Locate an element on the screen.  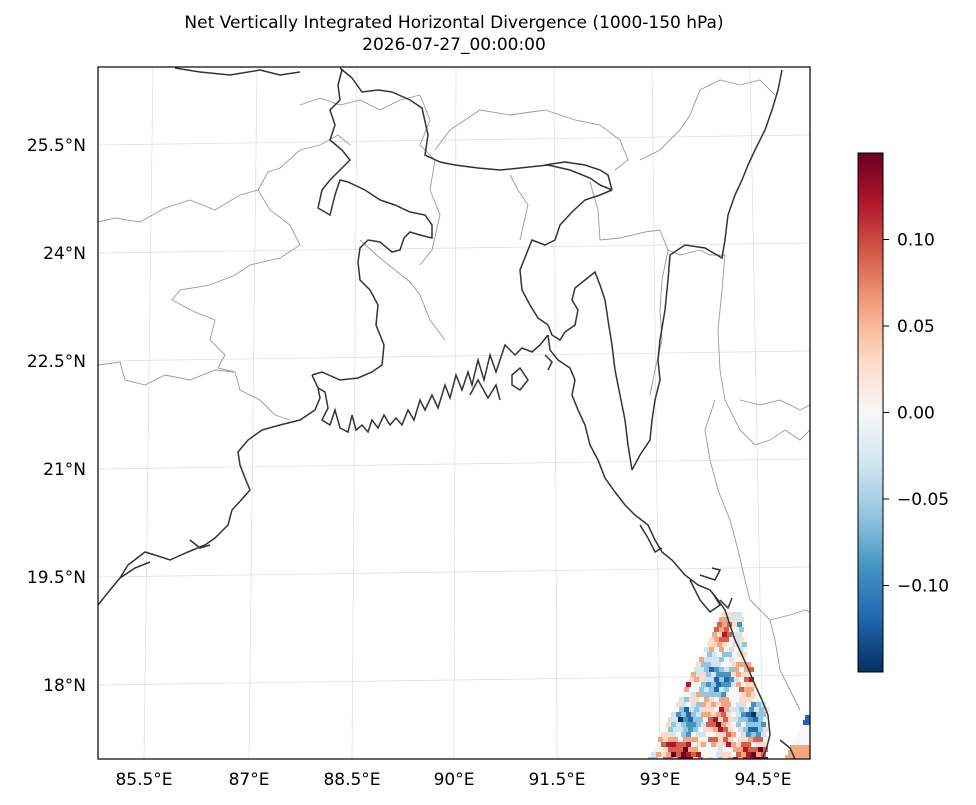
colorbar-tick-label: 0.10 is located at coordinates (916, 241).